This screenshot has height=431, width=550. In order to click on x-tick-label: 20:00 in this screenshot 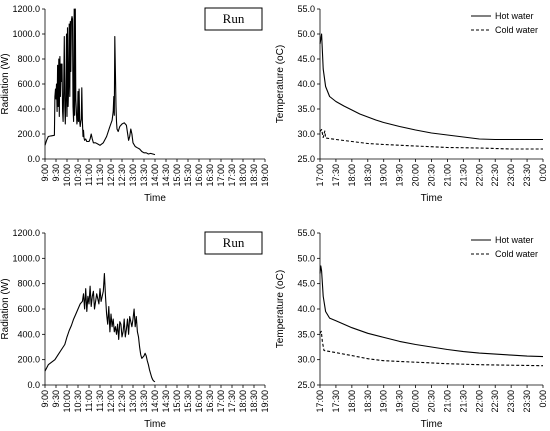, I will do `click(416, 401)`.